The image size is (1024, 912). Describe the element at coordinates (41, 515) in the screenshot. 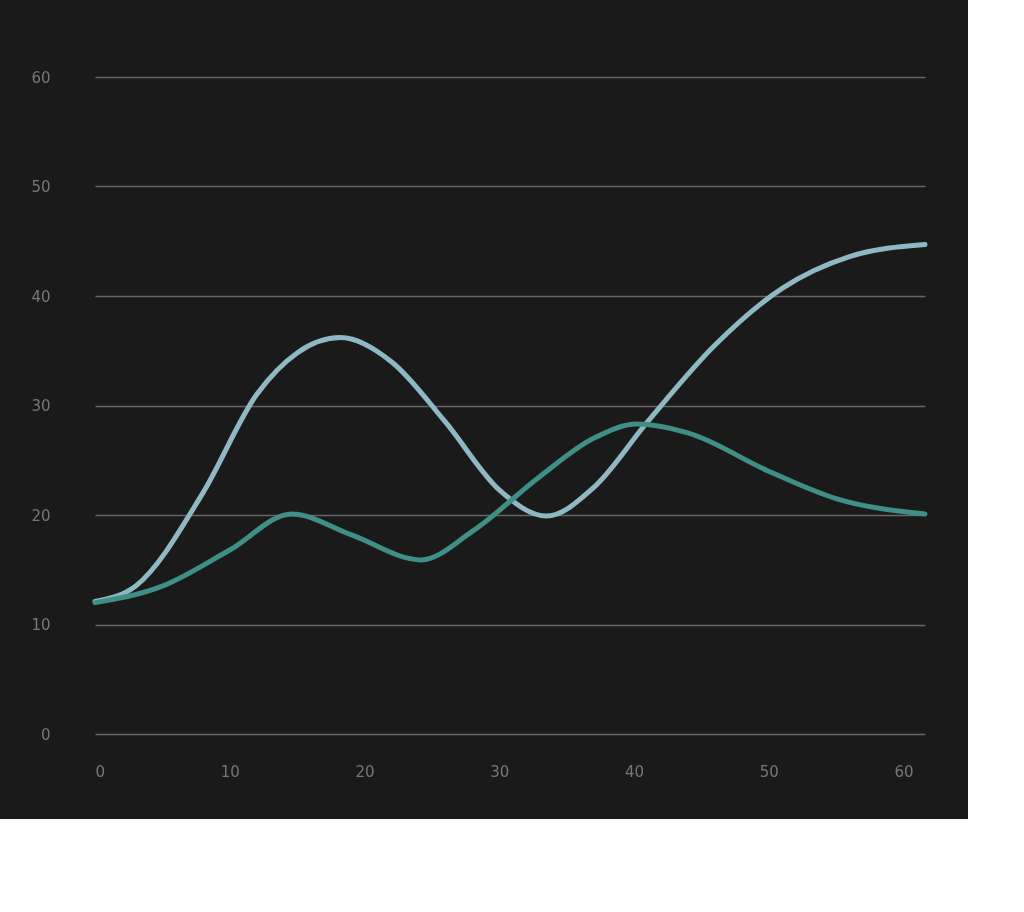

I see `y-tick-label: 20` at that location.